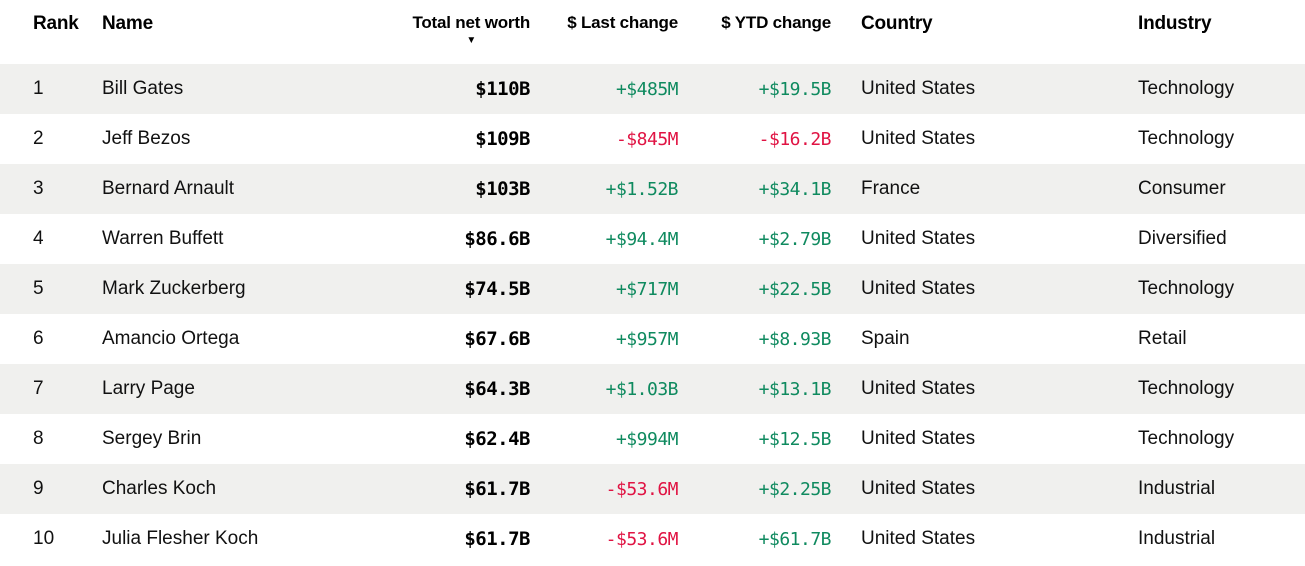 This screenshot has height=566, width=1305. Describe the element at coordinates (647, 289) in the screenshot. I see `cell-last-change: +$717M` at that location.